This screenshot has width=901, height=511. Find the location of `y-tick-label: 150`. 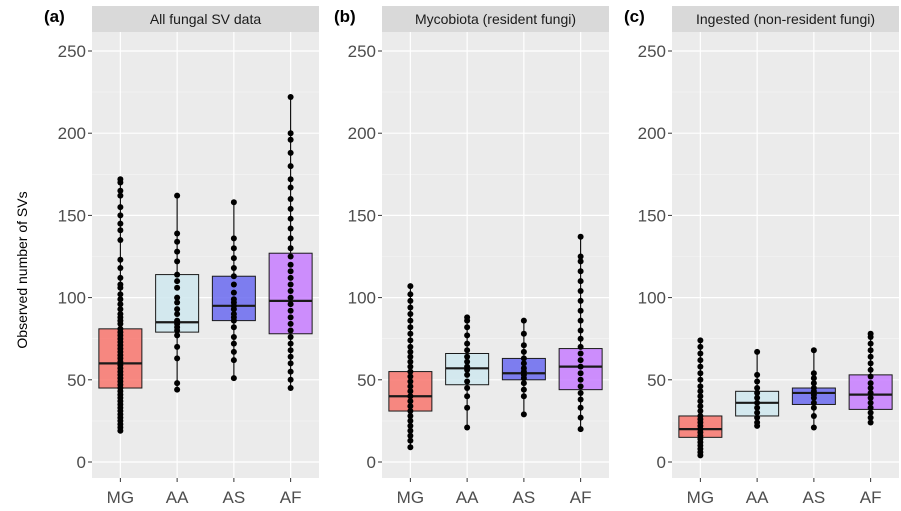

y-tick-label: 150 is located at coordinates (362, 215).